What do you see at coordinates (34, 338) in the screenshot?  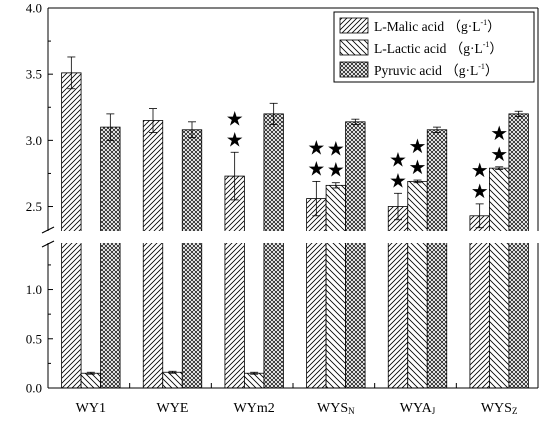 I see `y-tick-label: 0.5` at bounding box center [34, 338].